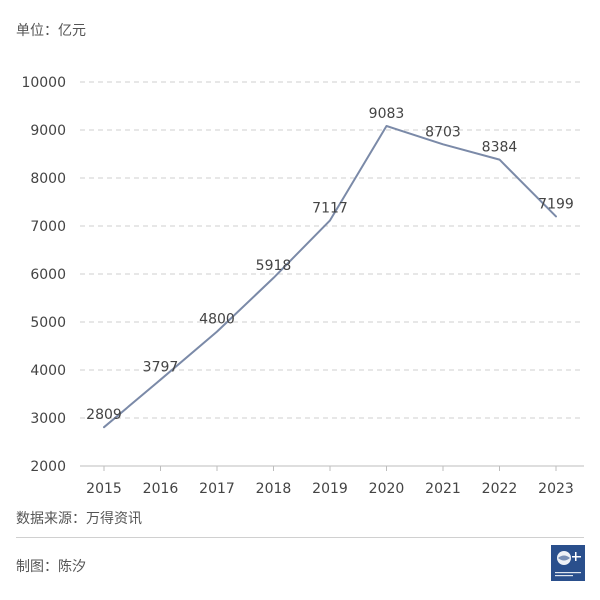 This screenshot has height=600, width=600. Describe the element at coordinates (48, 467) in the screenshot. I see `y-tick-label: 2000` at that location.